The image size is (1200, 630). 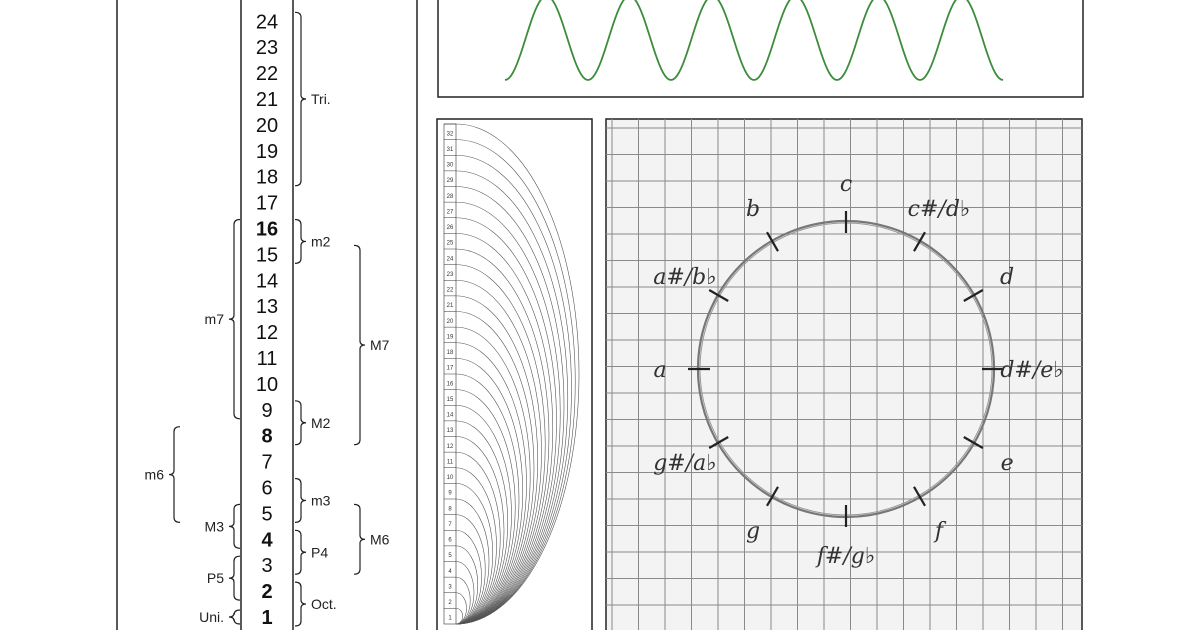 I want to click on ruler-label: 11, so click(x=450, y=462).